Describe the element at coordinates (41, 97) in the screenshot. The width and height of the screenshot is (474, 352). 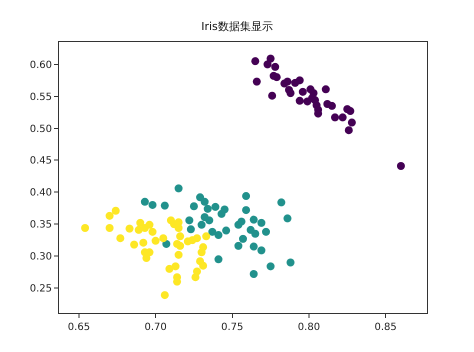
I see `y-tick-label: 0.55` at that location.